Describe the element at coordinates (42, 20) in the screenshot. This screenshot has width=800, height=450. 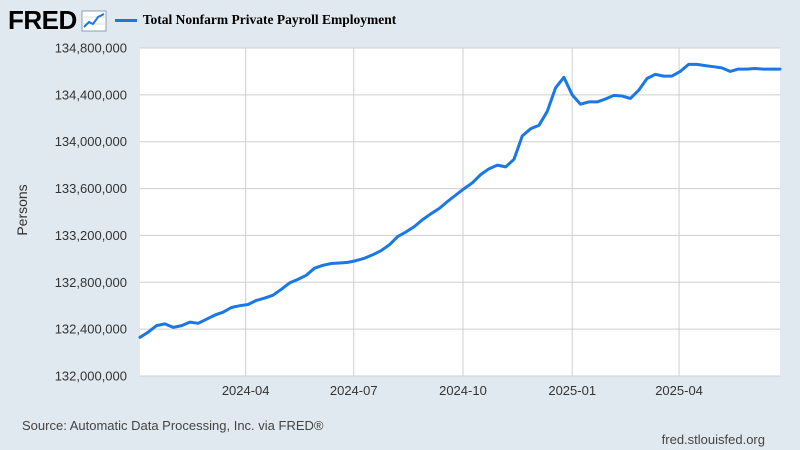
I see `fred-logo: FRED` at that location.